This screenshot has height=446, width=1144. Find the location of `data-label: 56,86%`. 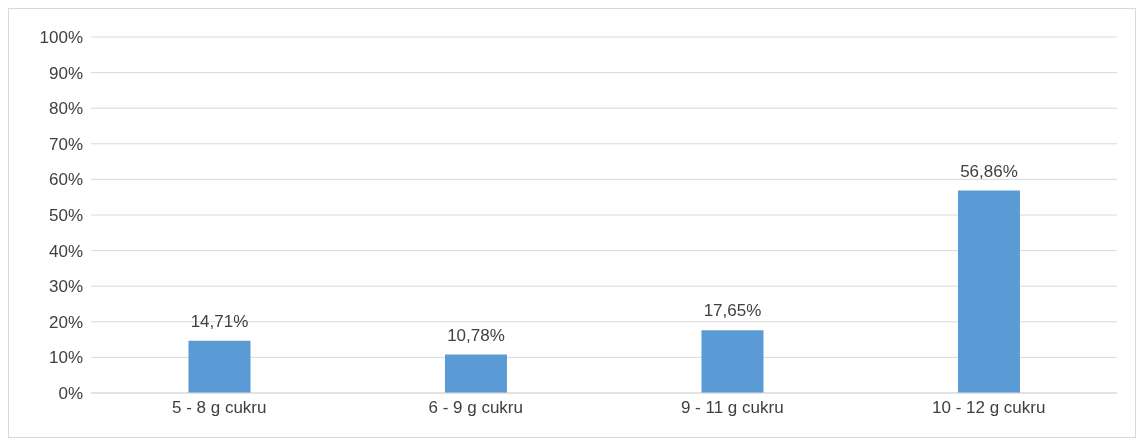

data-label: 56,86% is located at coordinates (989, 171).